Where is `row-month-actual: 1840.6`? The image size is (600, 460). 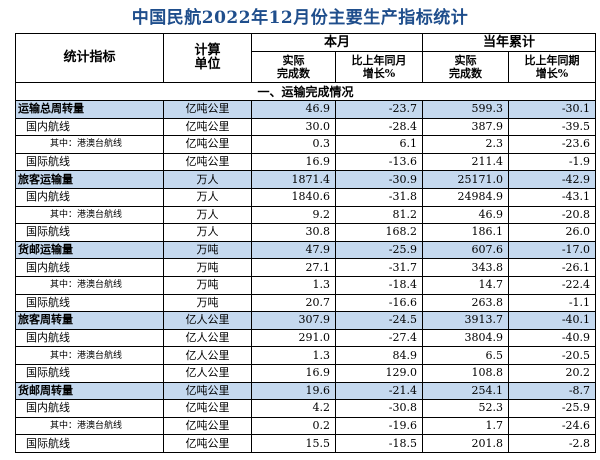 row-month-actual: 1840.6 is located at coordinates (293, 197).